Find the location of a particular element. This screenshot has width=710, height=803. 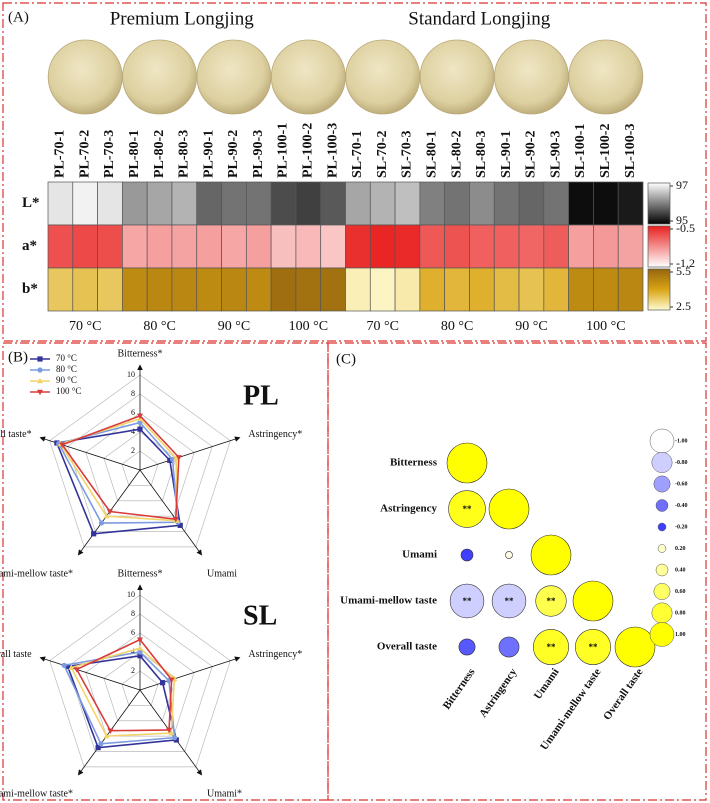

column-label: SL-100-2 is located at coordinates (605, 151).